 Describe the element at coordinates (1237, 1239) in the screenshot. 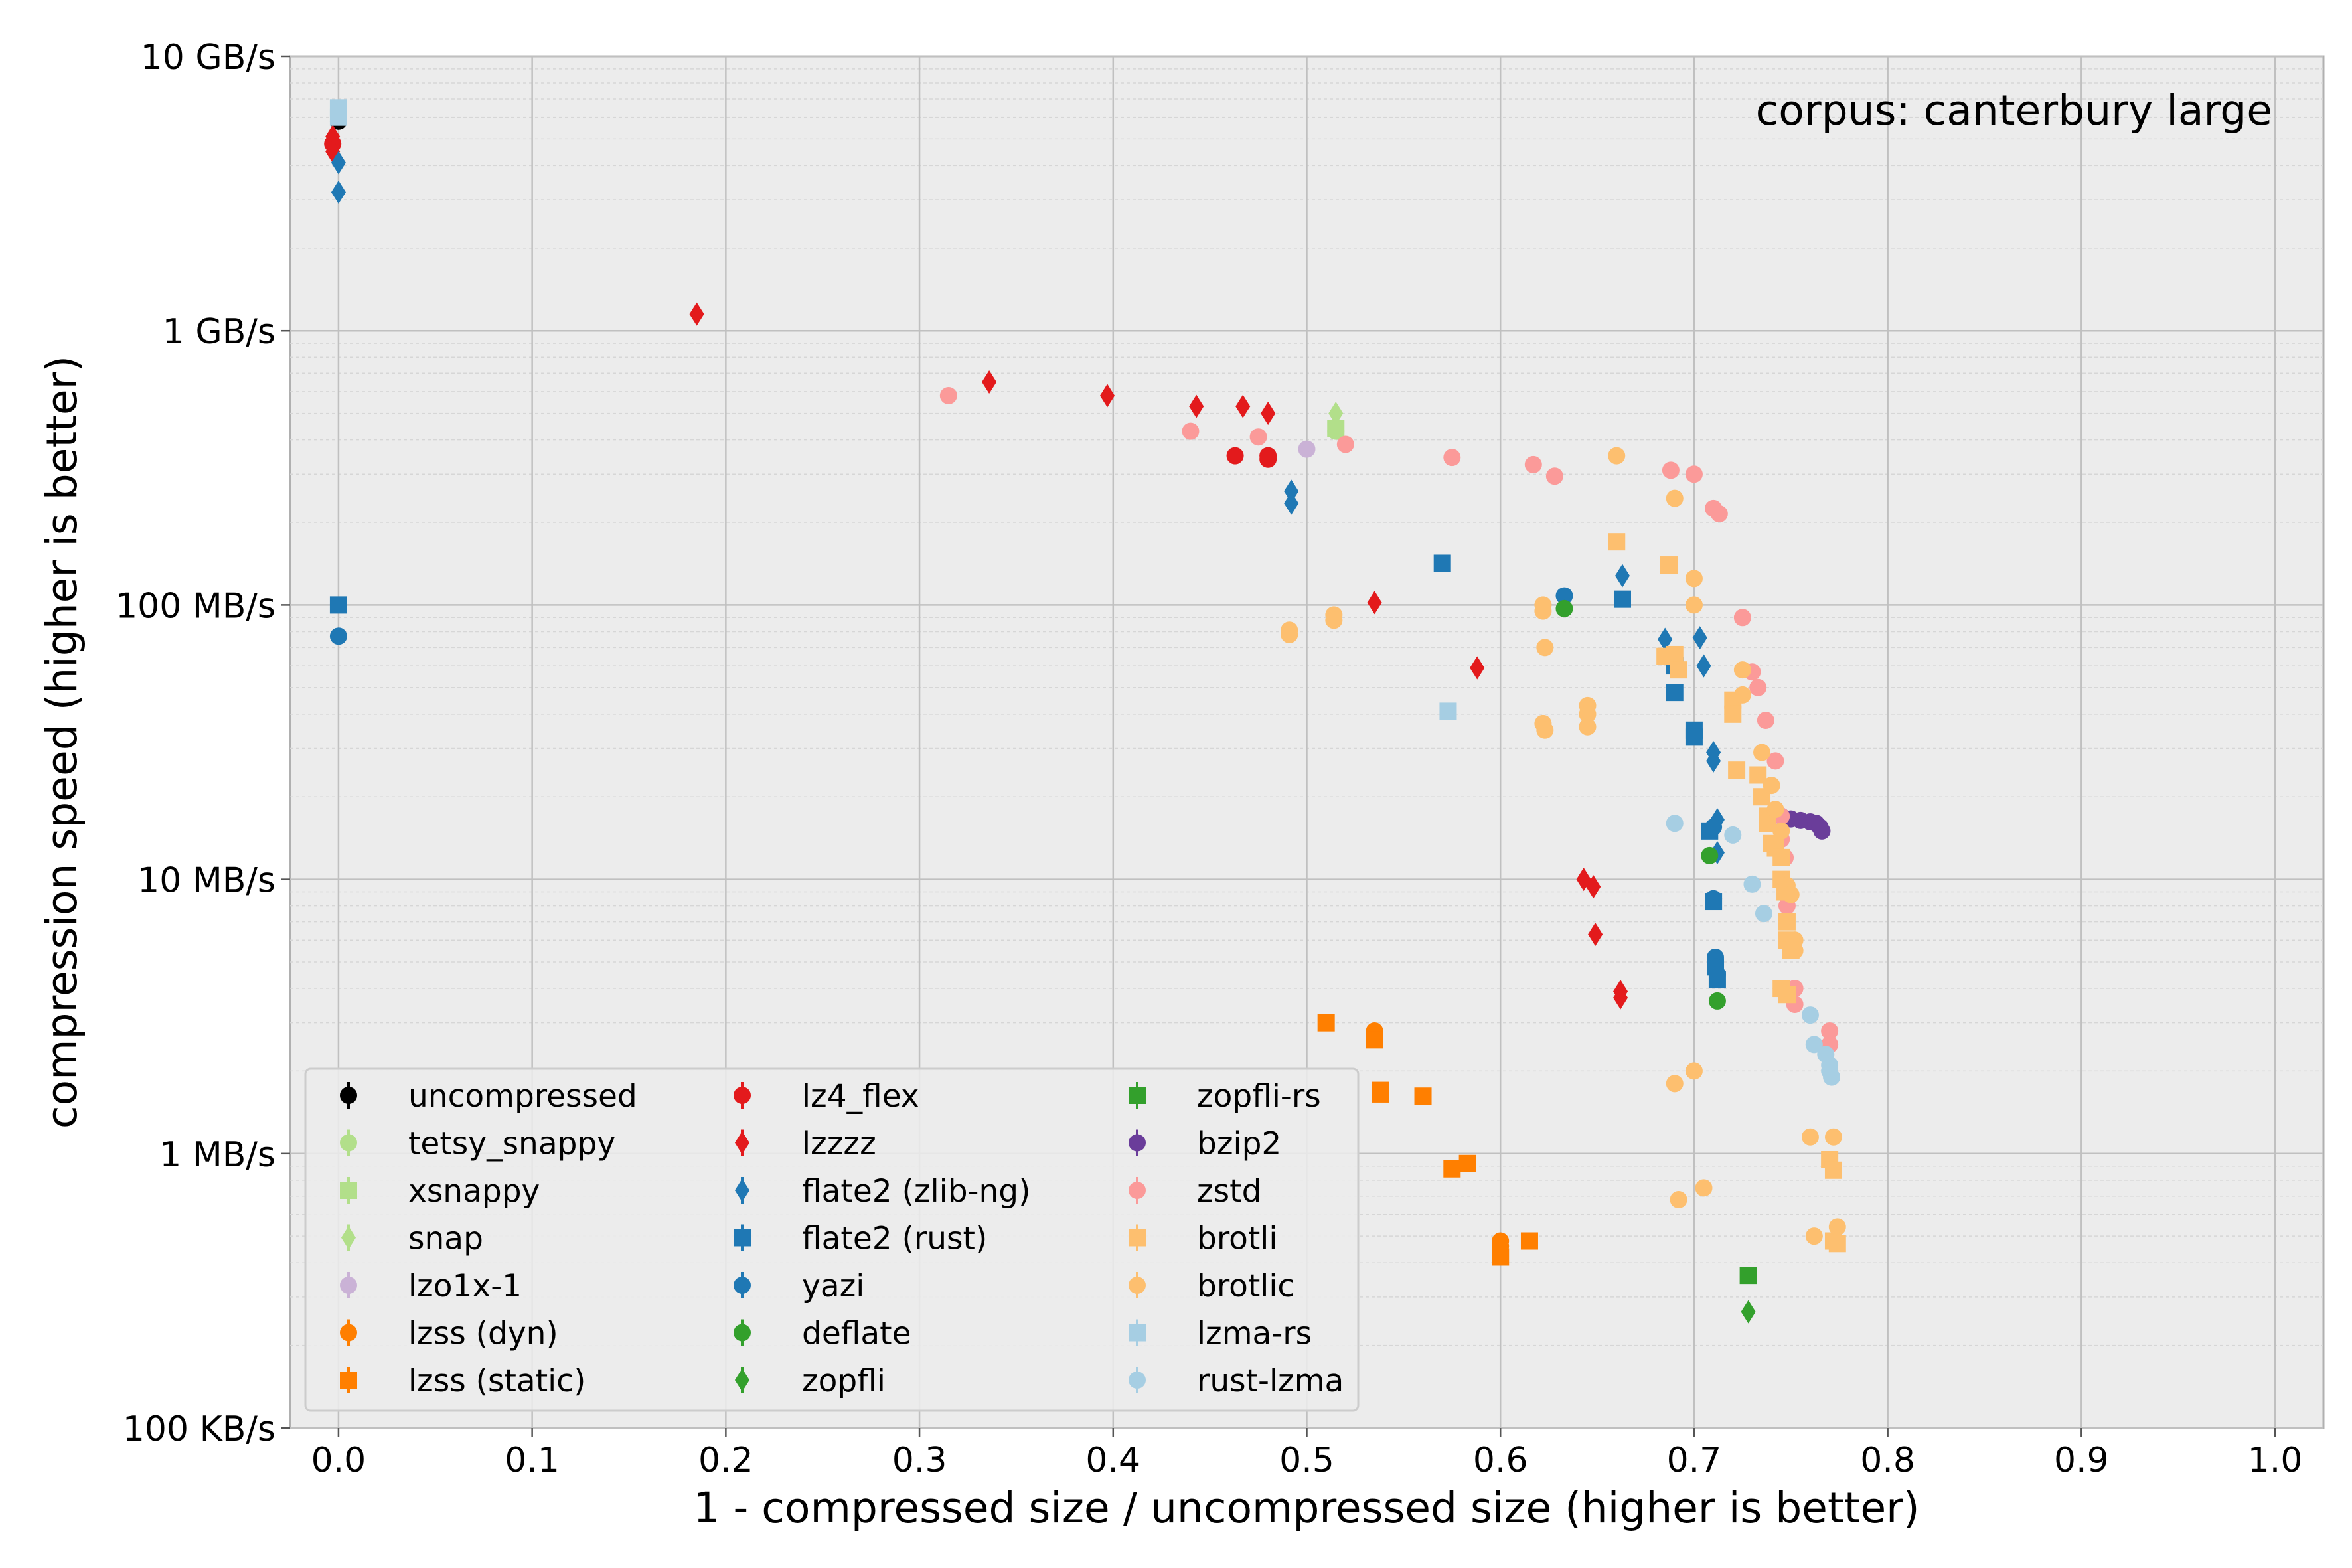

I see `legend-label: brotli` at that location.